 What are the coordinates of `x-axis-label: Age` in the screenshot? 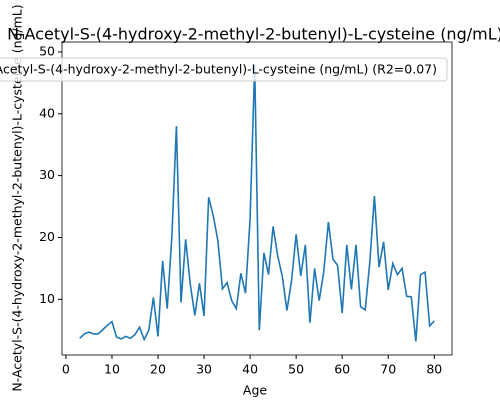 It's located at (255, 390).